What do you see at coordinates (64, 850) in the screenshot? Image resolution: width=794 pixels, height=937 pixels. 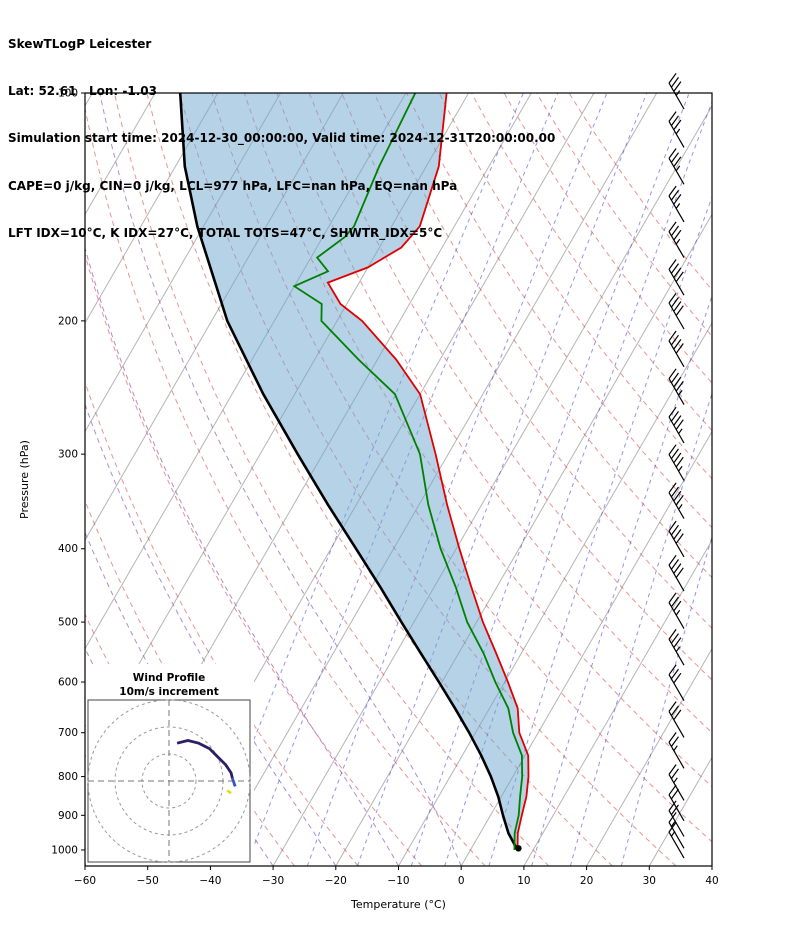 I see `y-tick-label: 1000` at bounding box center [64, 850].